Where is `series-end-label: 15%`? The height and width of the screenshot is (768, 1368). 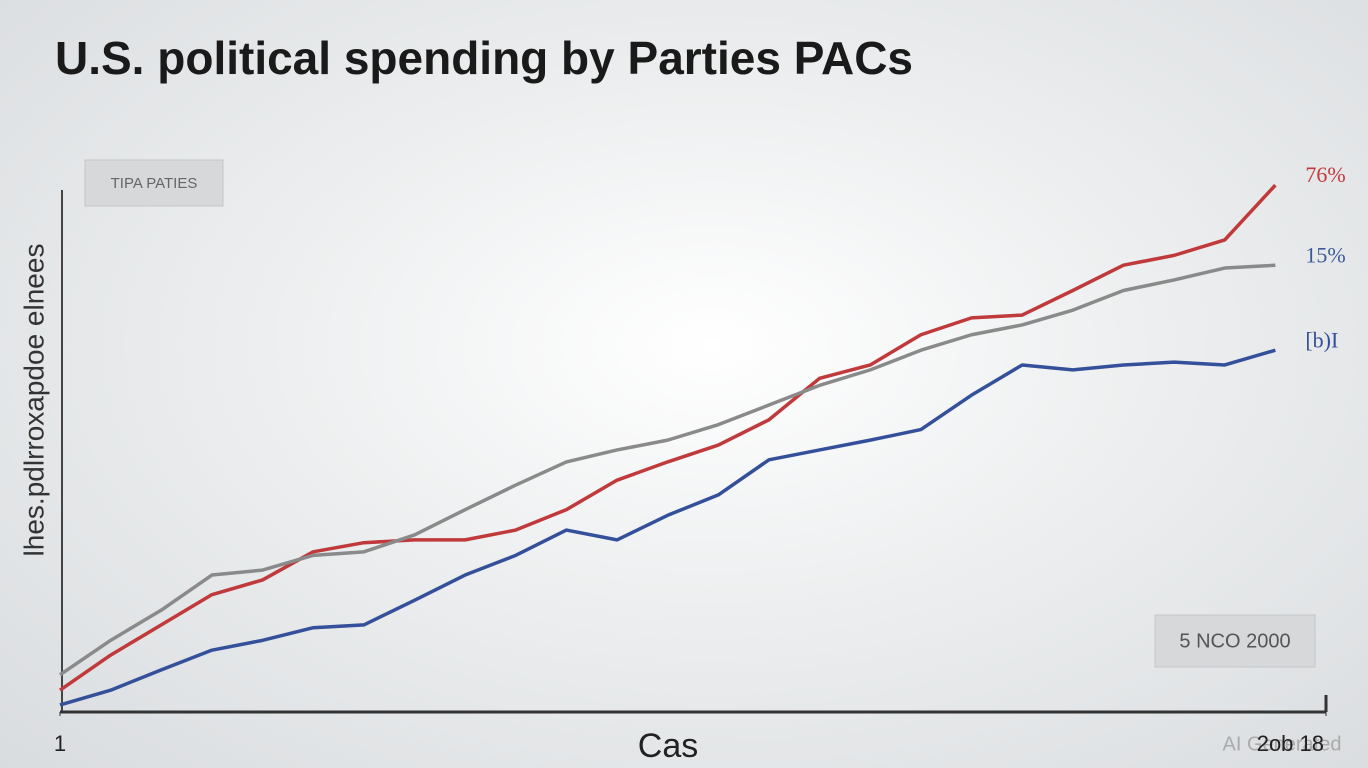 series-end-label: 15% is located at coordinates (1325, 254).